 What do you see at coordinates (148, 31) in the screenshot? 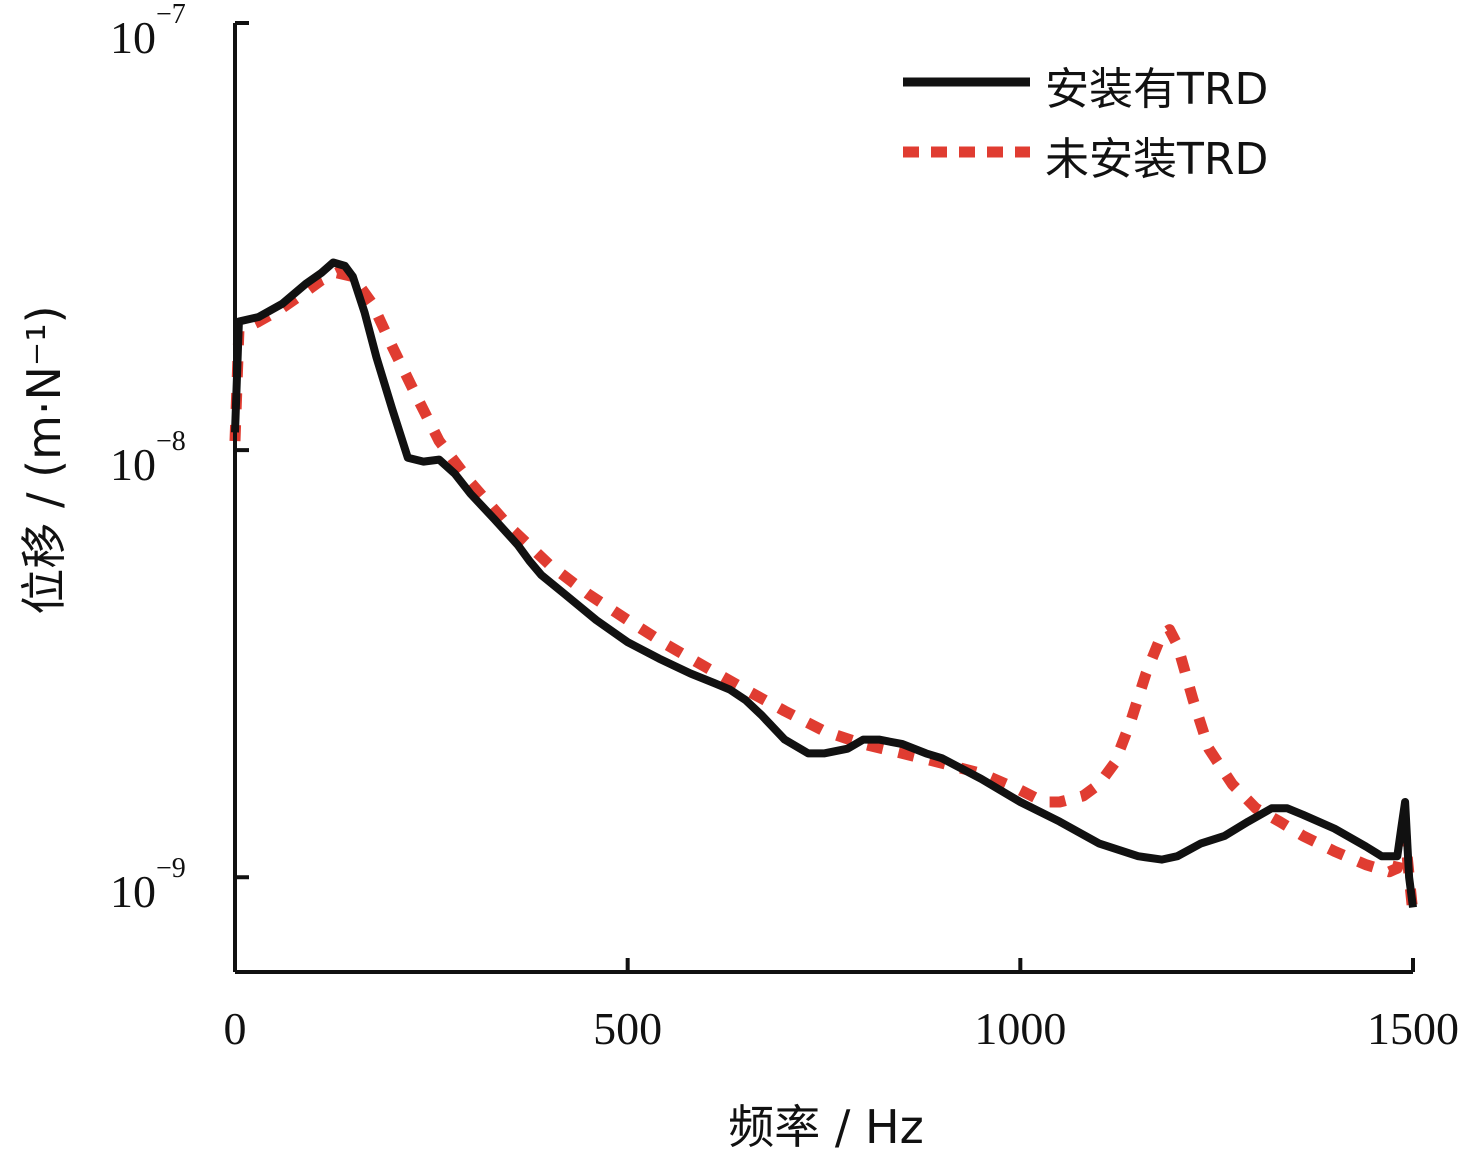
I see `y-tick-label: 10⁻⁷` at bounding box center [148, 31].